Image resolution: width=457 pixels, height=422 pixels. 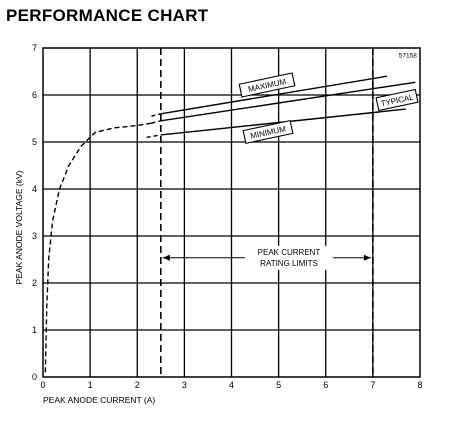 I want to click on y-axis-label: PEAK ANODE VOLTAGE (kV), so click(x=19, y=227).